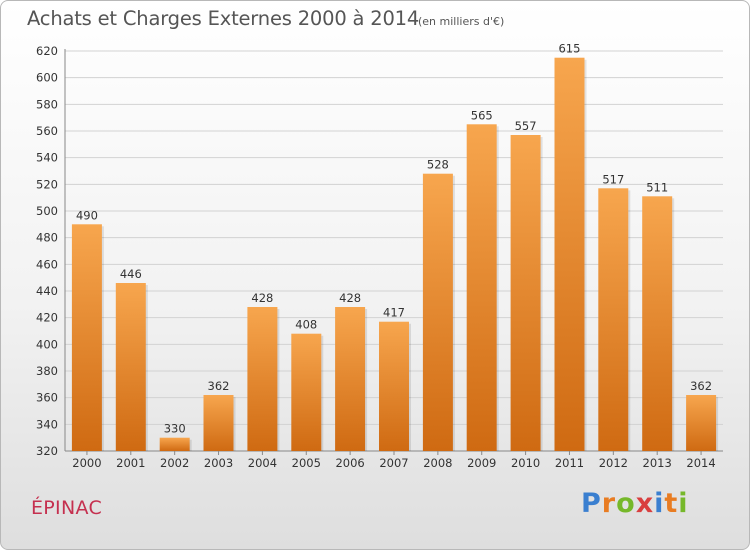 This screenshot has height=550, width=750. I want to click on x-tick-label: 2010, so click(525, 463).